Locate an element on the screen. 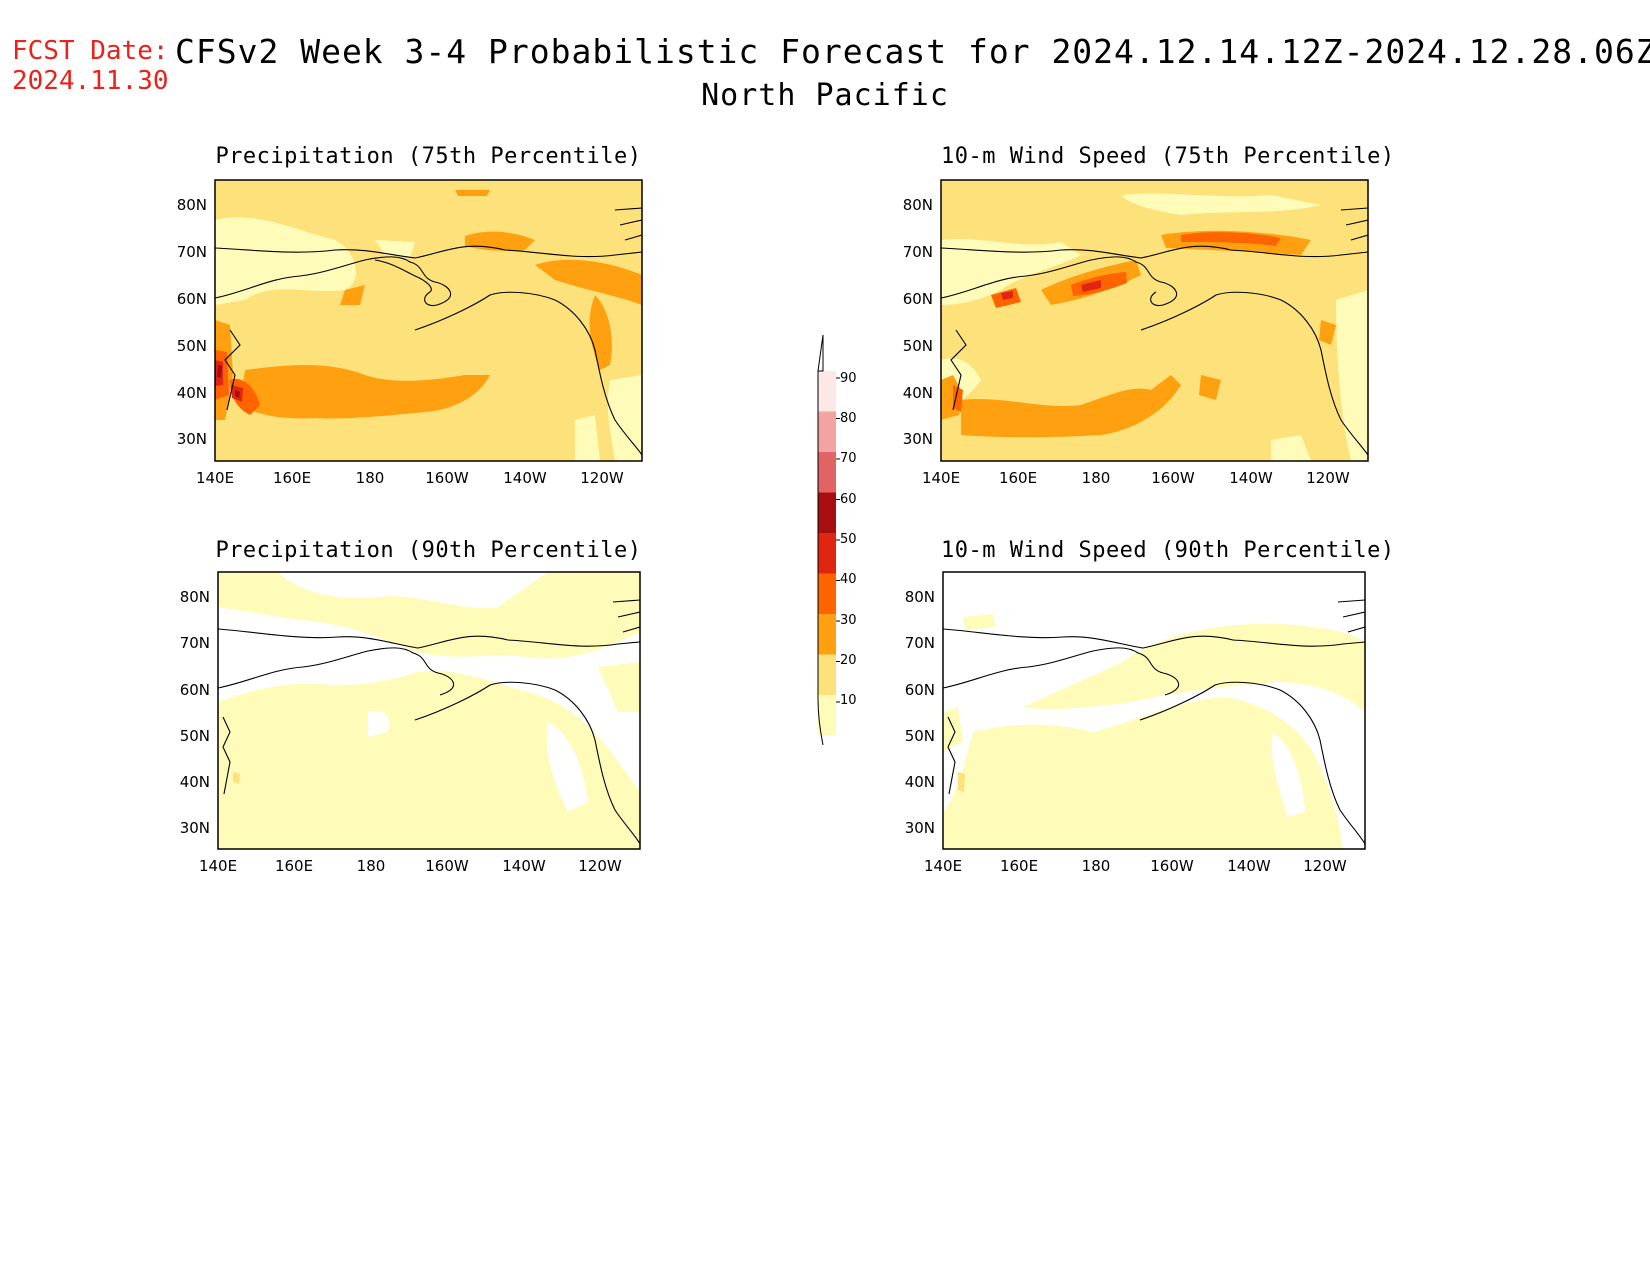 The height and width of the screenshot is (1275, 1650). wind90-frame is located at coordinates (1154, 710).